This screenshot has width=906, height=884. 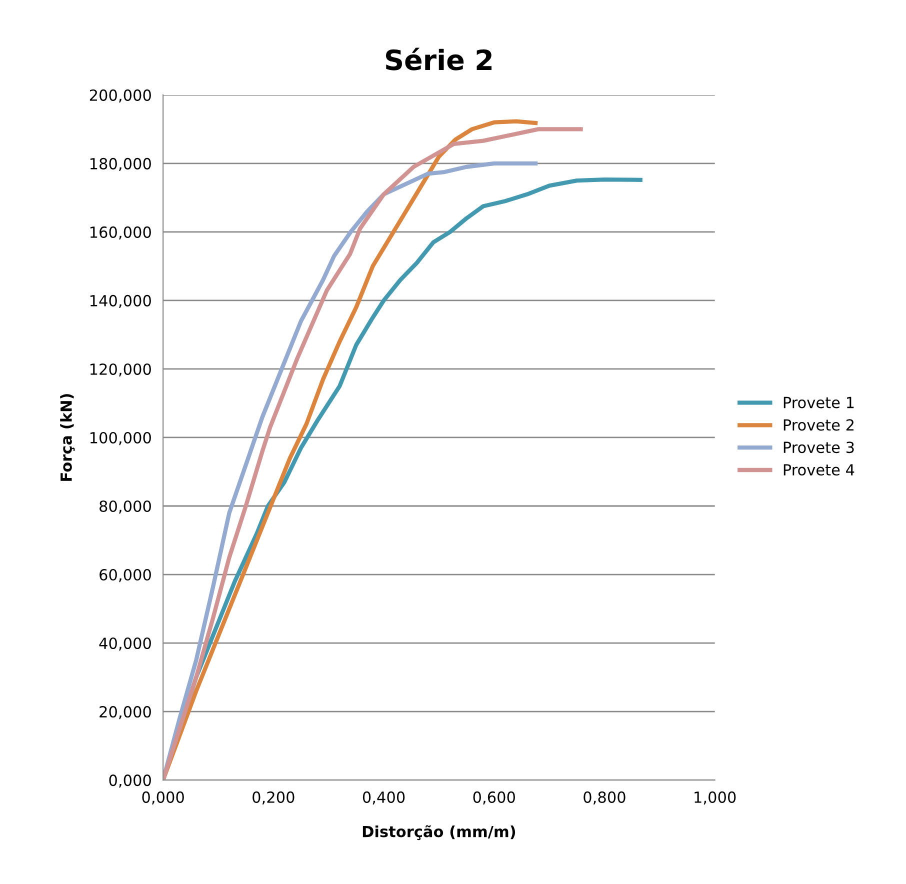 I want to click on y-tick-label: 0,000, so click(x=130, y=781).